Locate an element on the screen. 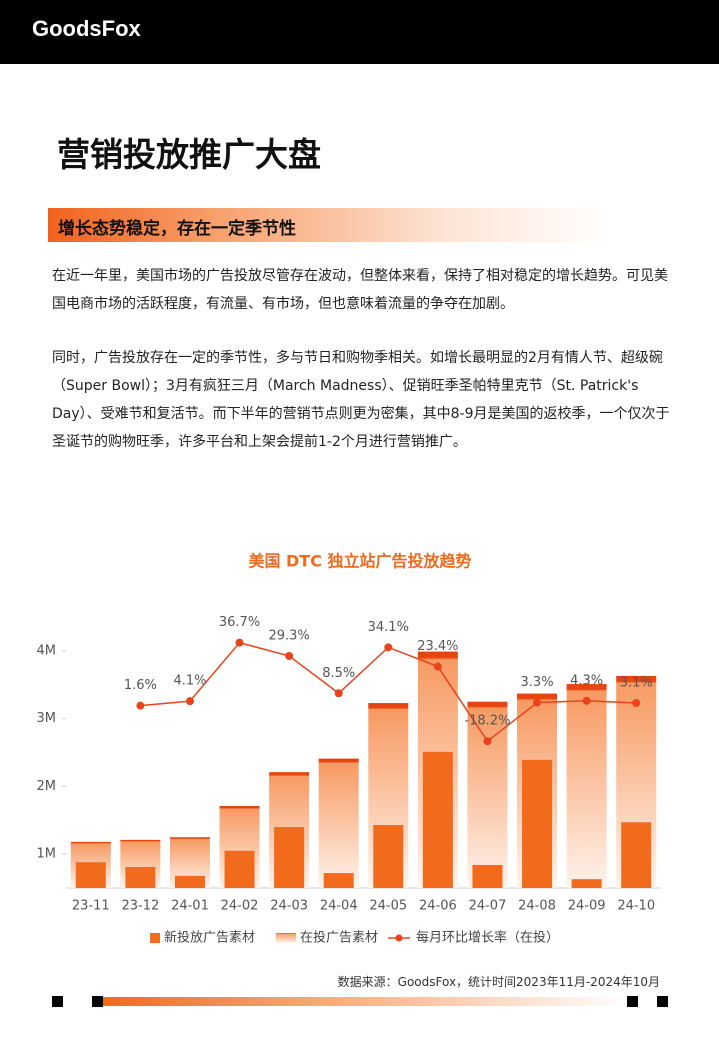 This screenshot has height=1043, width=719. value-label: 34.1% is located at coordinates (388, 627).